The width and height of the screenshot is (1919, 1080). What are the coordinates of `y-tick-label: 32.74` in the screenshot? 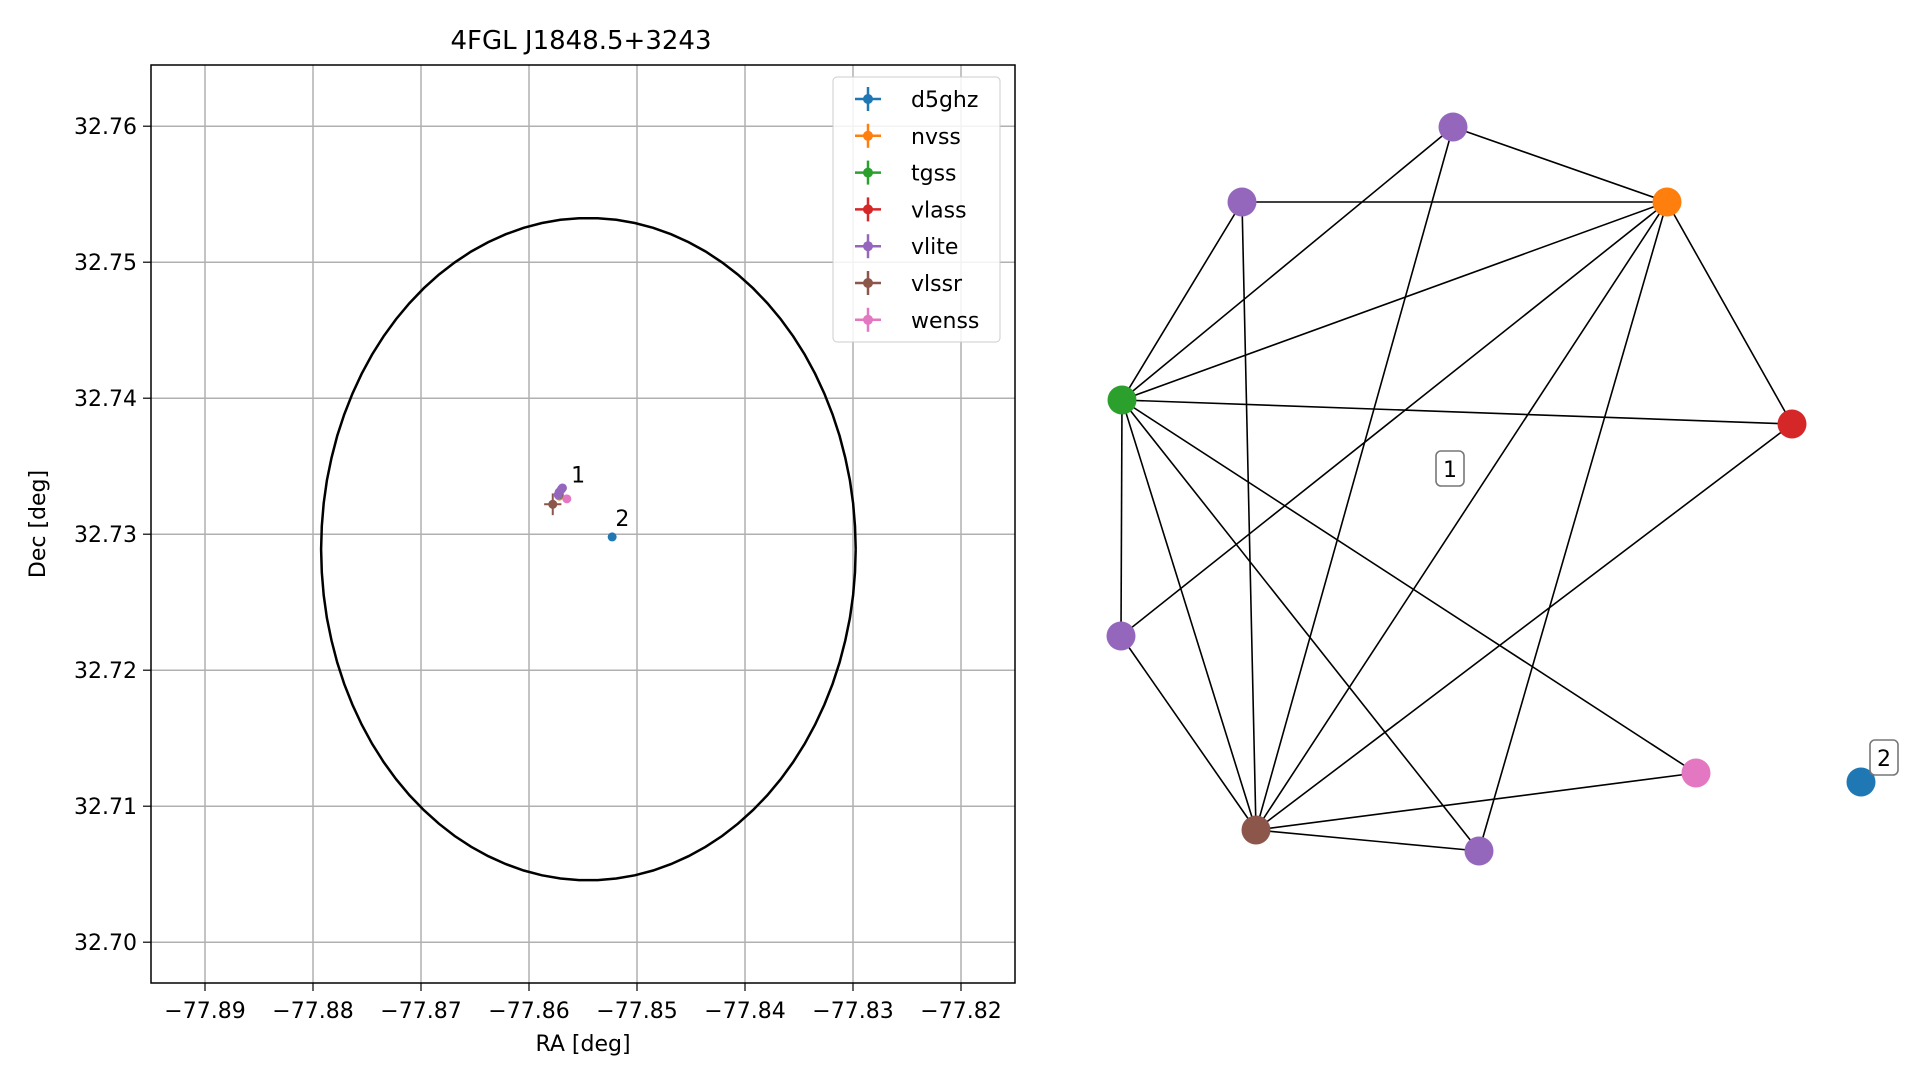 It's located at (105, 399).